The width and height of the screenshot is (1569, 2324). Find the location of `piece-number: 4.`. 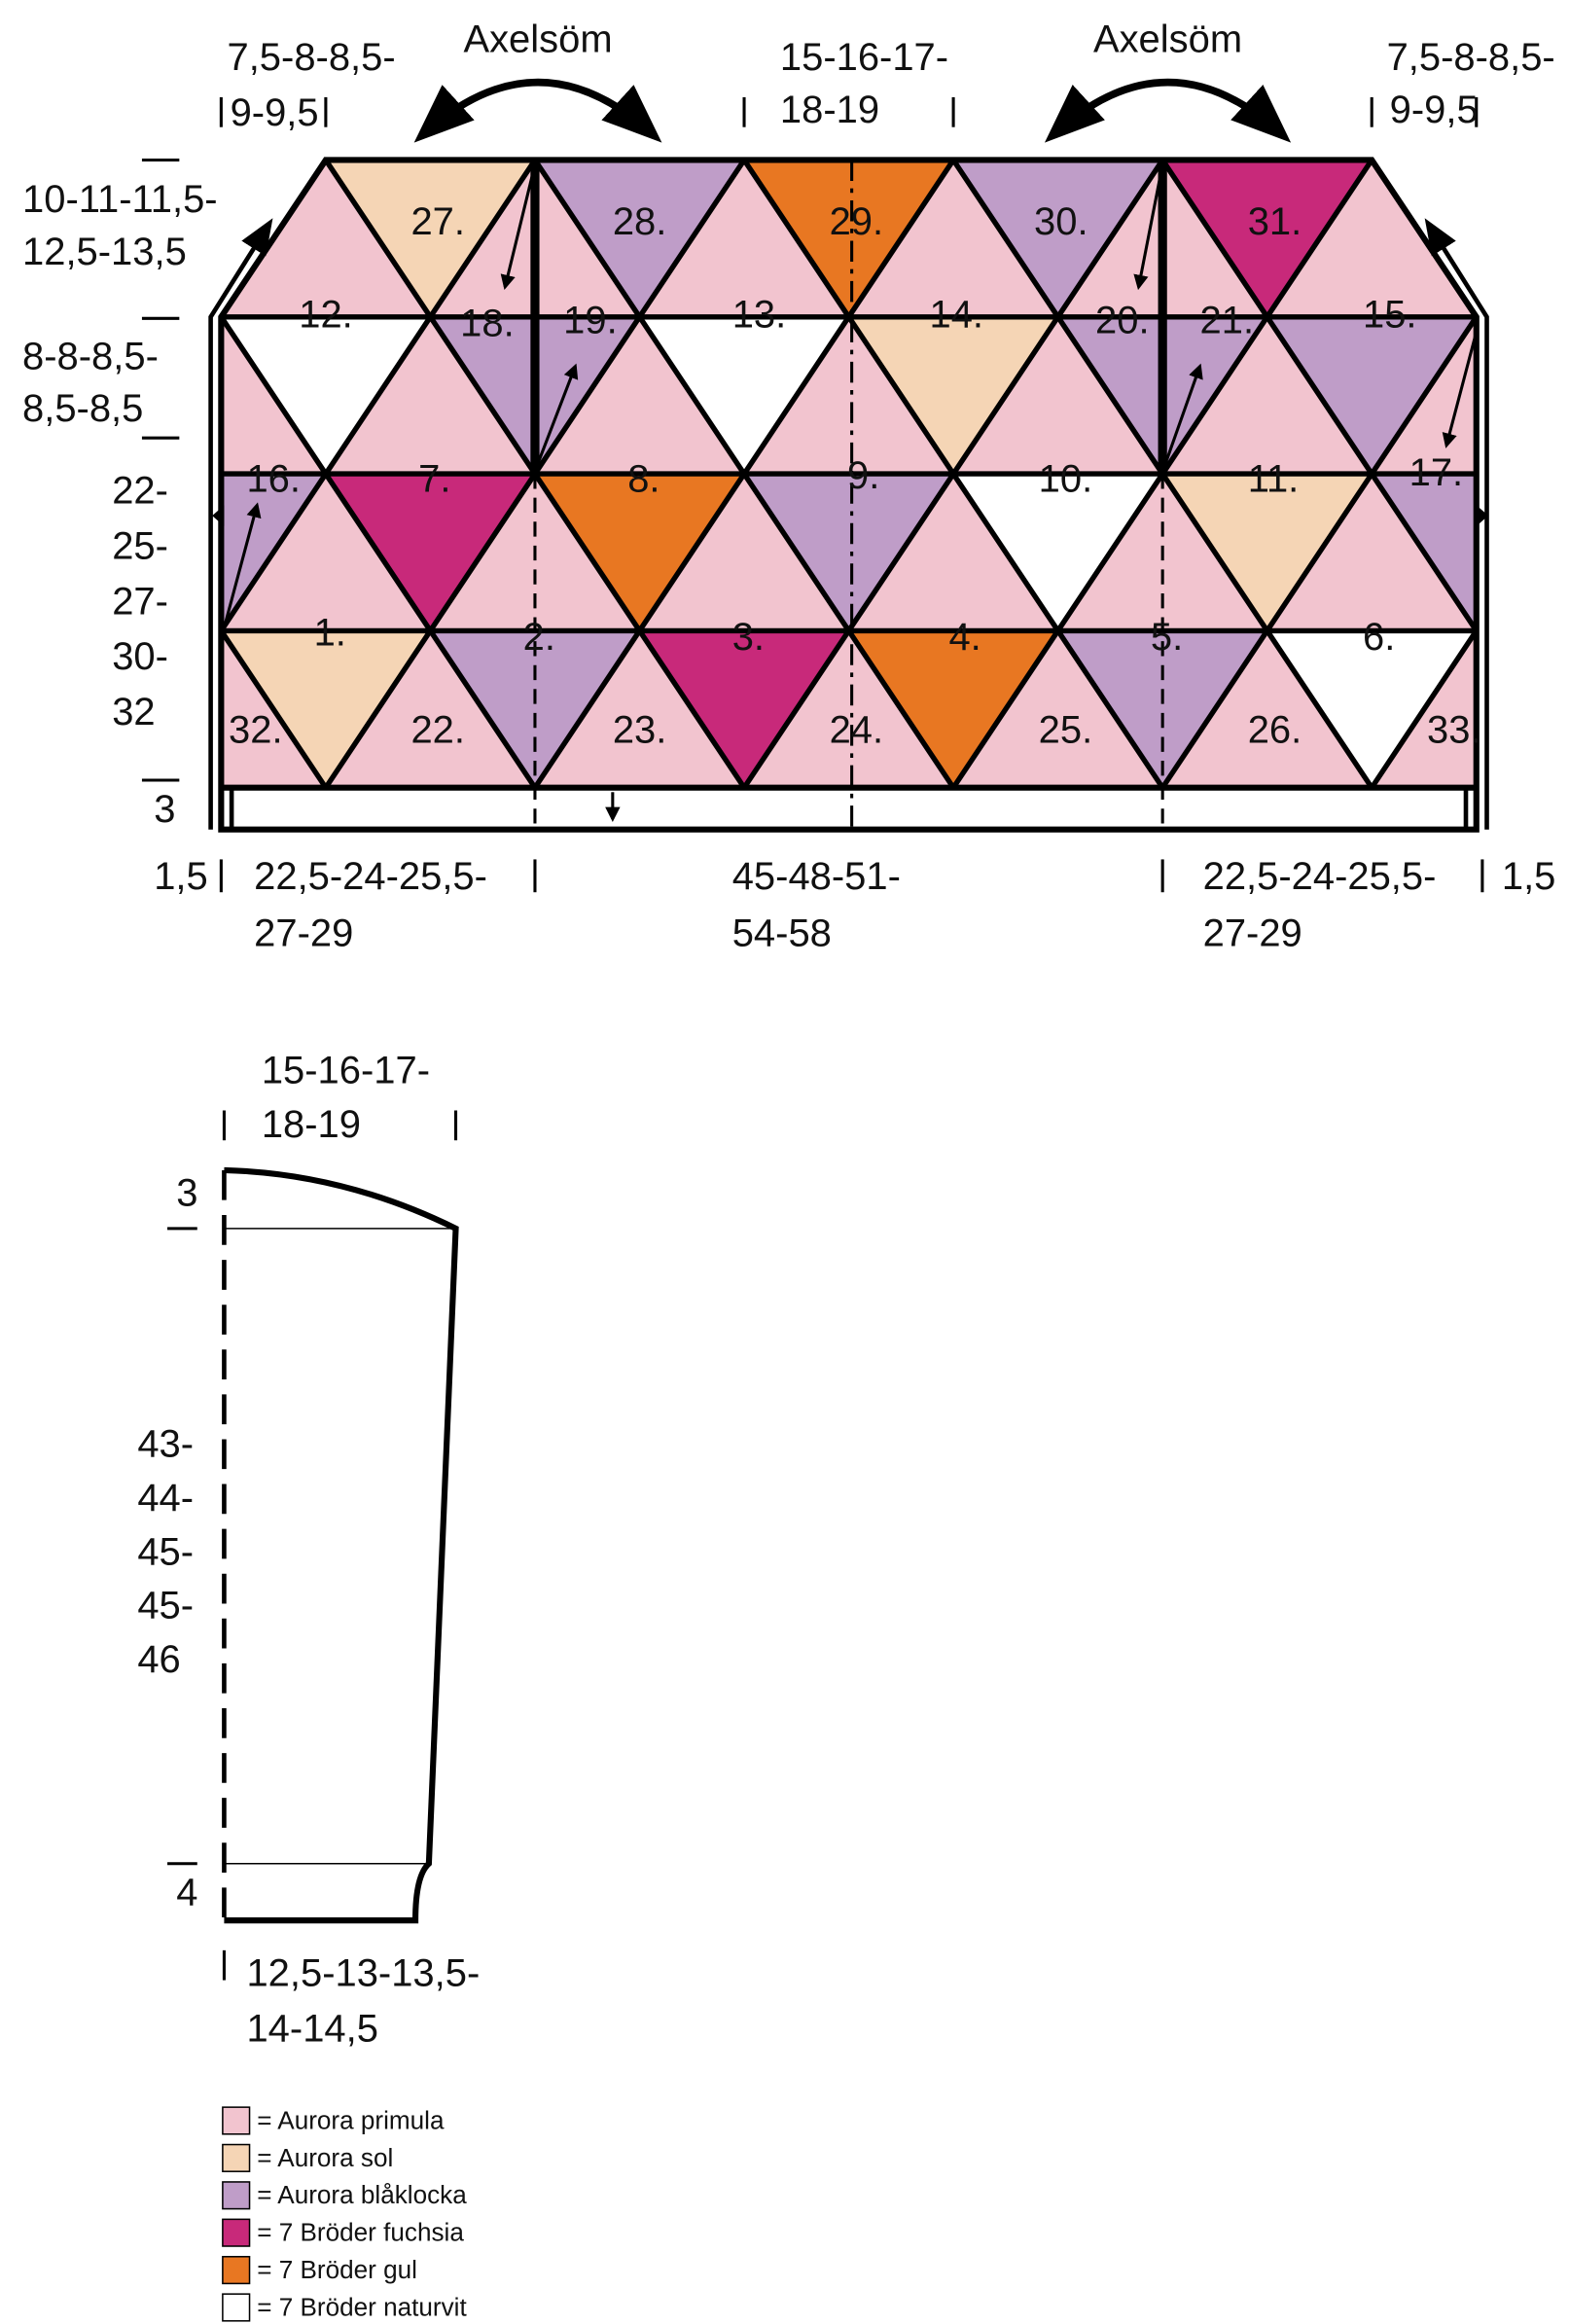

piece-number: 4. is located at coordinates (964, 637).